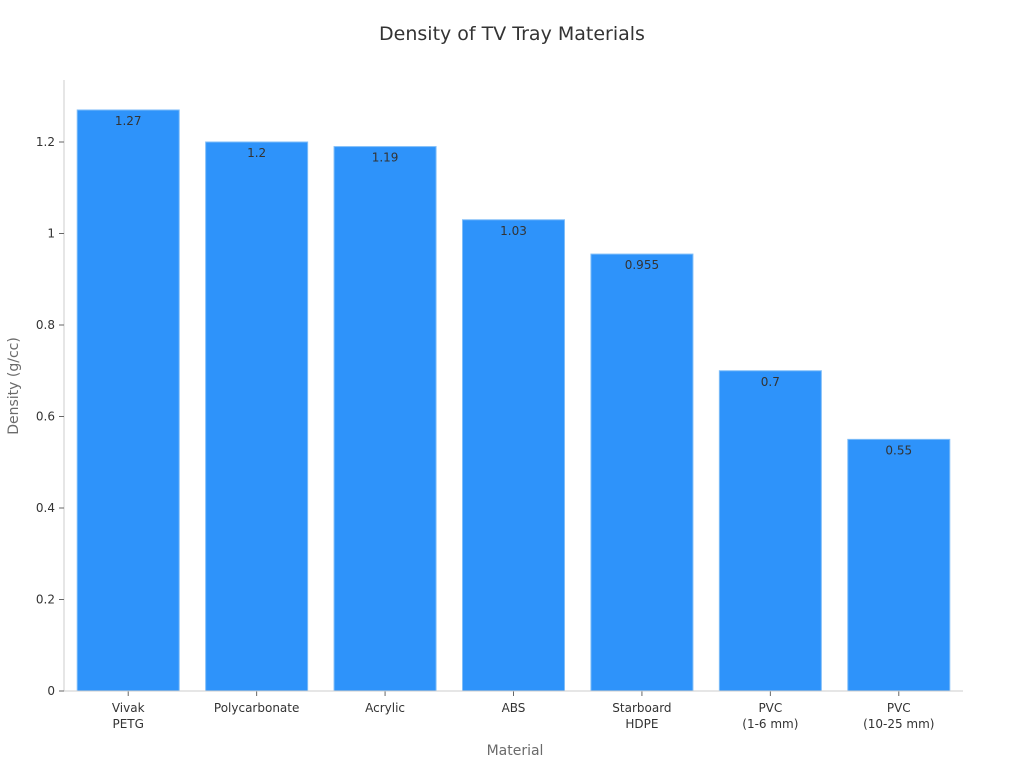  I want to click on x-tick-label: (10-25 mm), so click(898, 724).